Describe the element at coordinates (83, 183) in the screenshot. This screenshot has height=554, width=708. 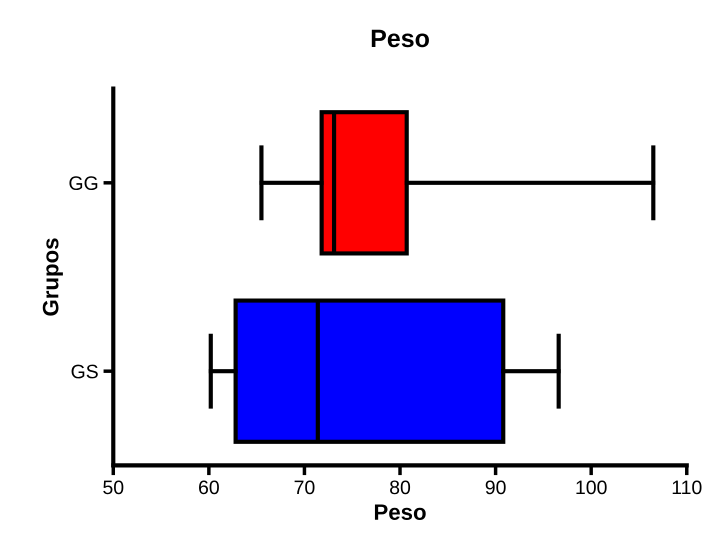
I see `y-tick-label: GG` at that location.